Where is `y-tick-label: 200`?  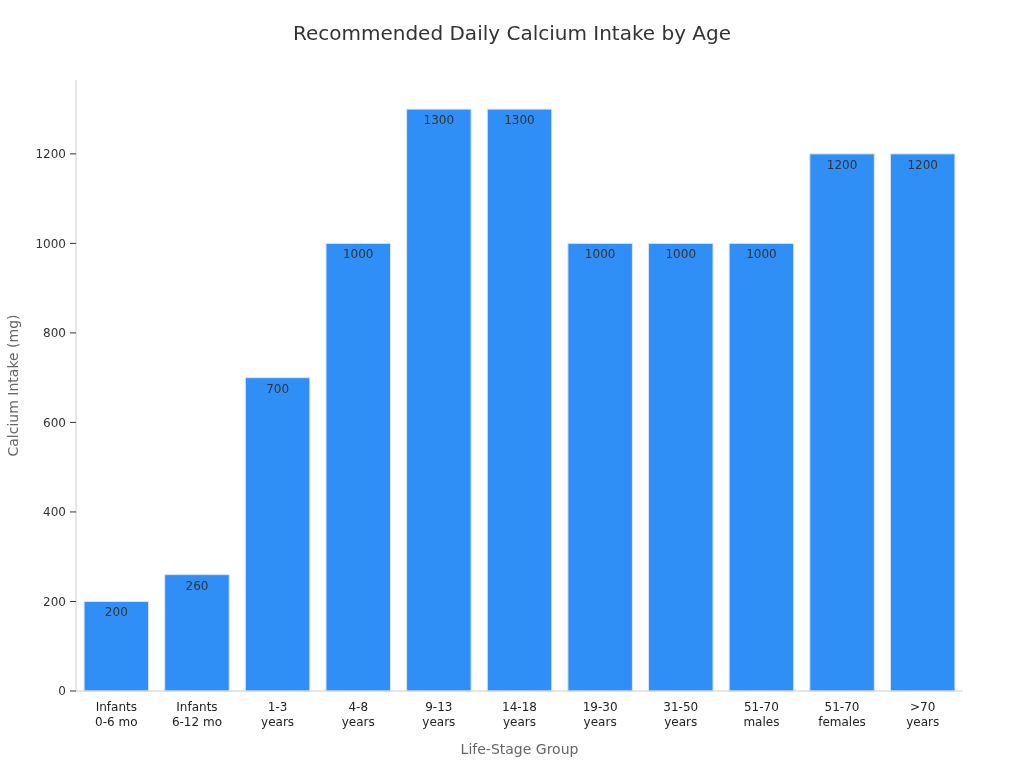 y-tick-label: 200 is located at coordinates (54, 601).